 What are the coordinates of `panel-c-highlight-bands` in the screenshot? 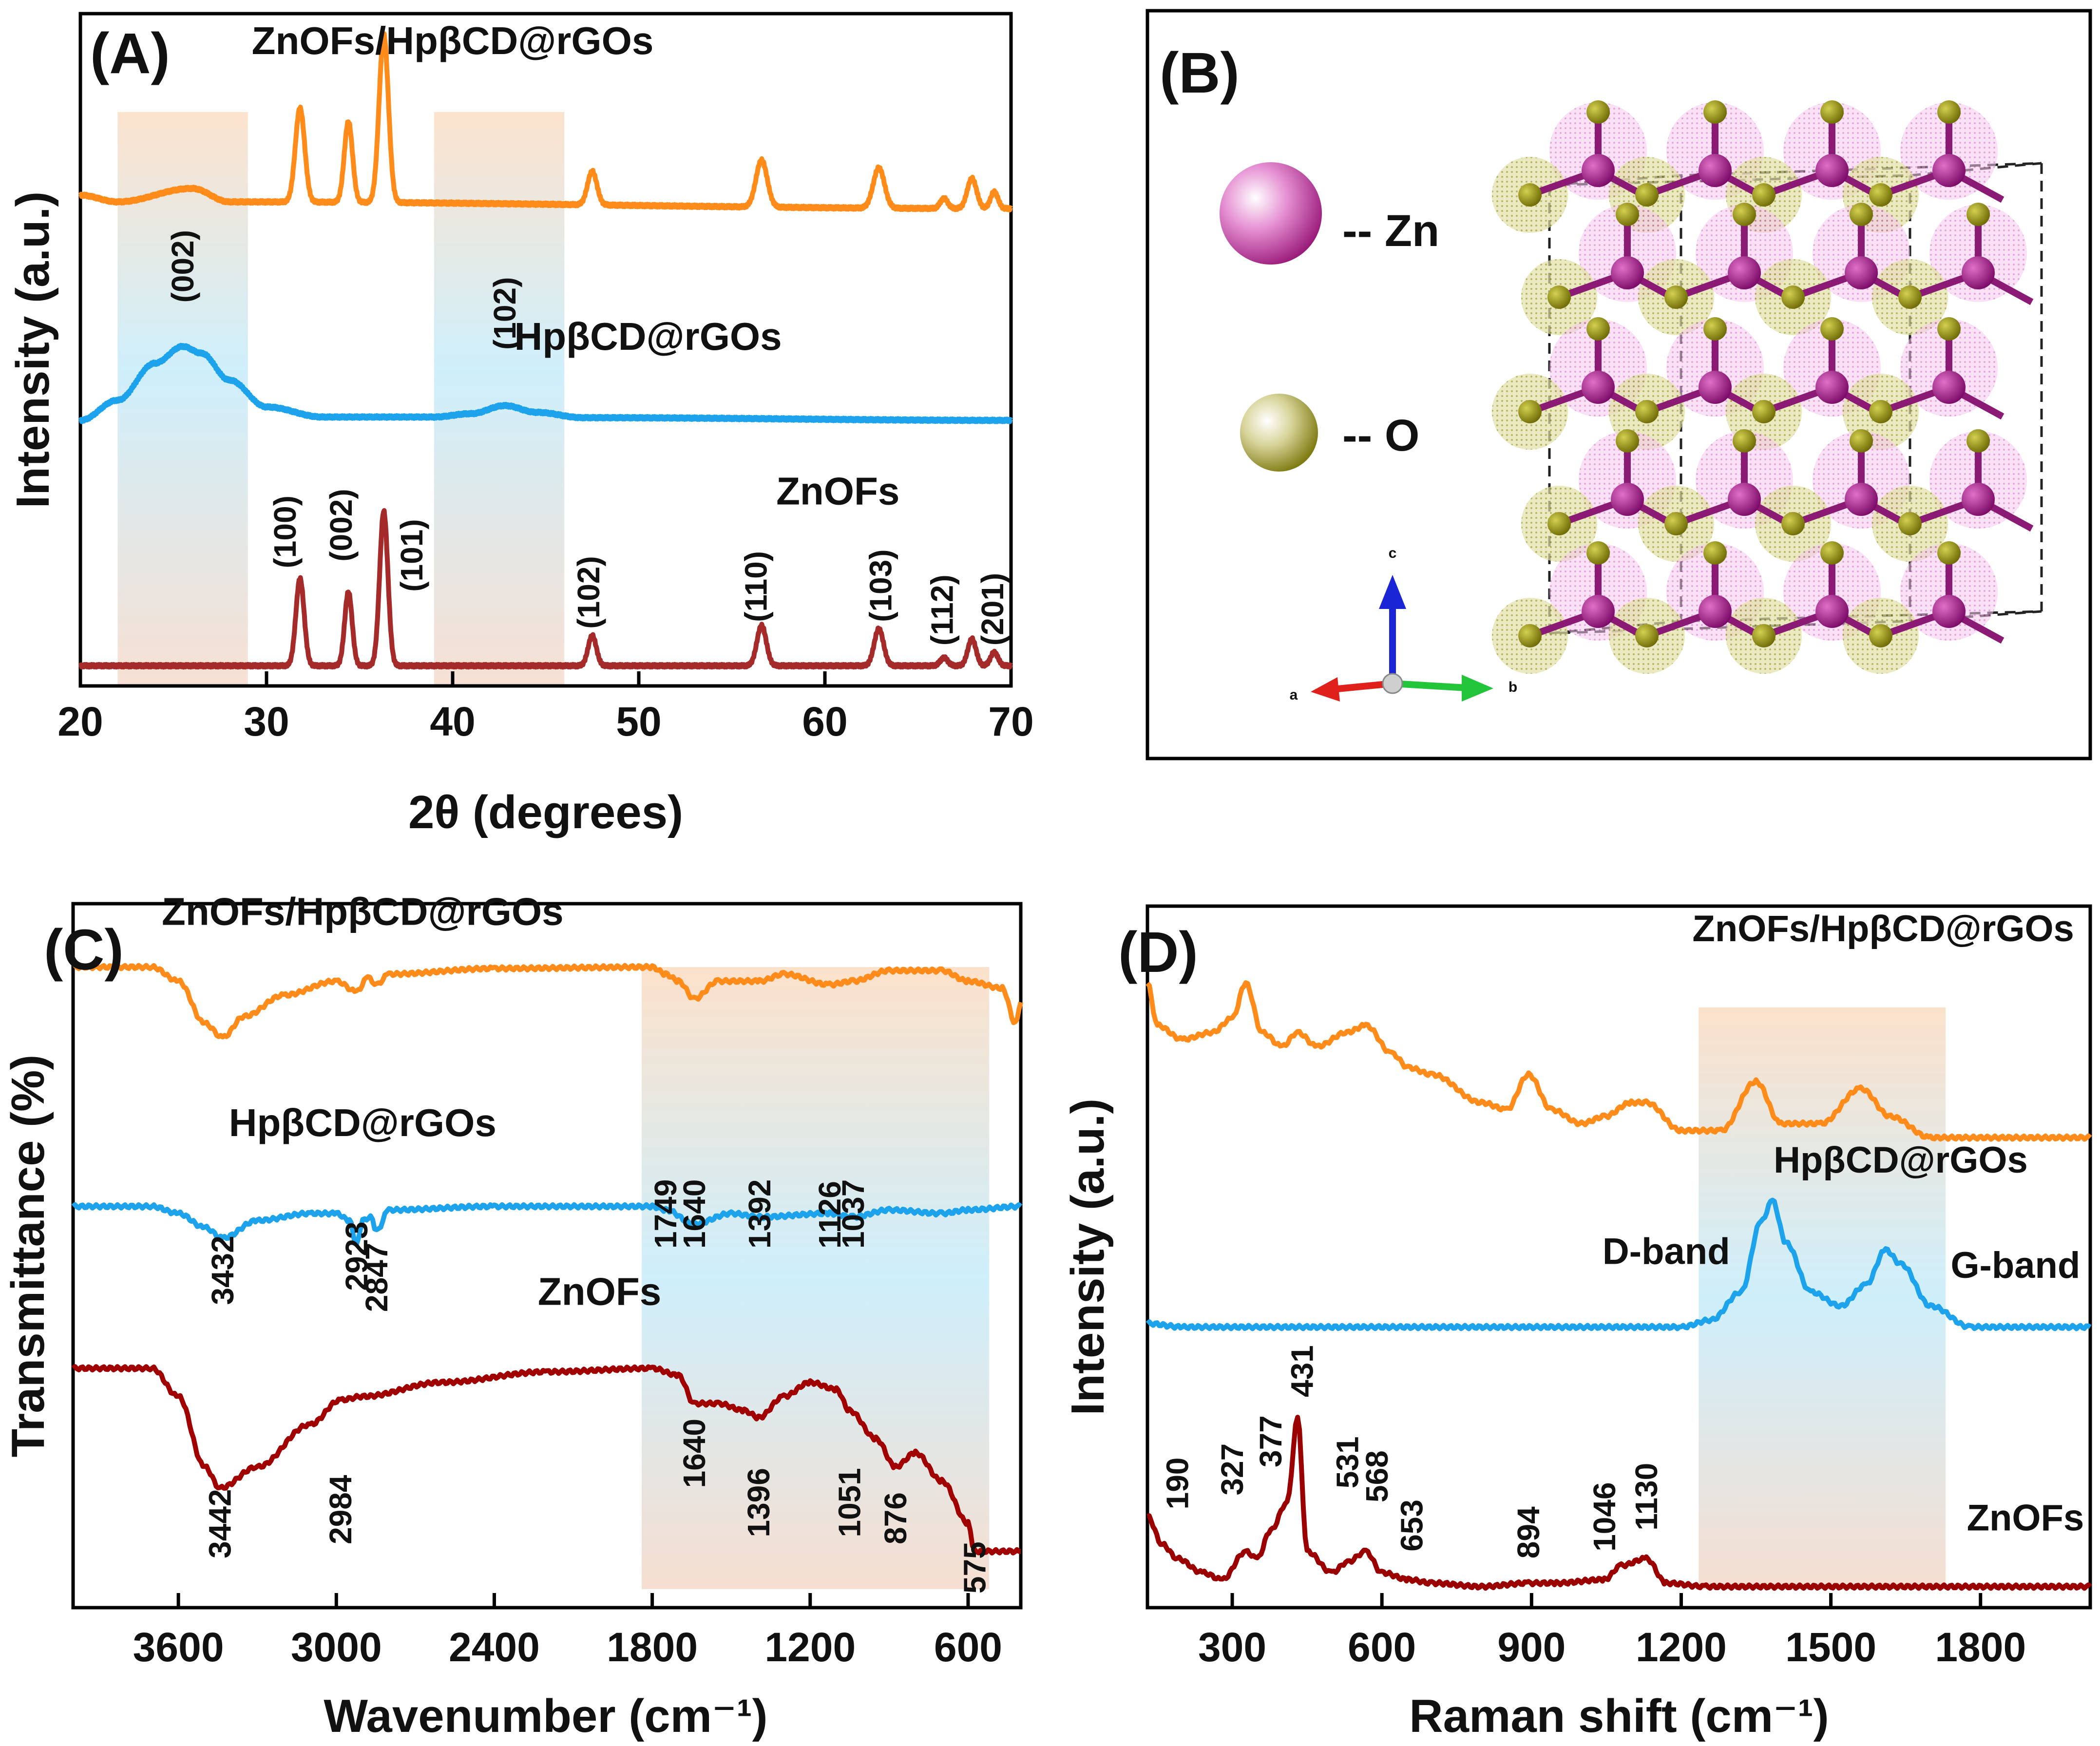 It's located at (816, 1278).